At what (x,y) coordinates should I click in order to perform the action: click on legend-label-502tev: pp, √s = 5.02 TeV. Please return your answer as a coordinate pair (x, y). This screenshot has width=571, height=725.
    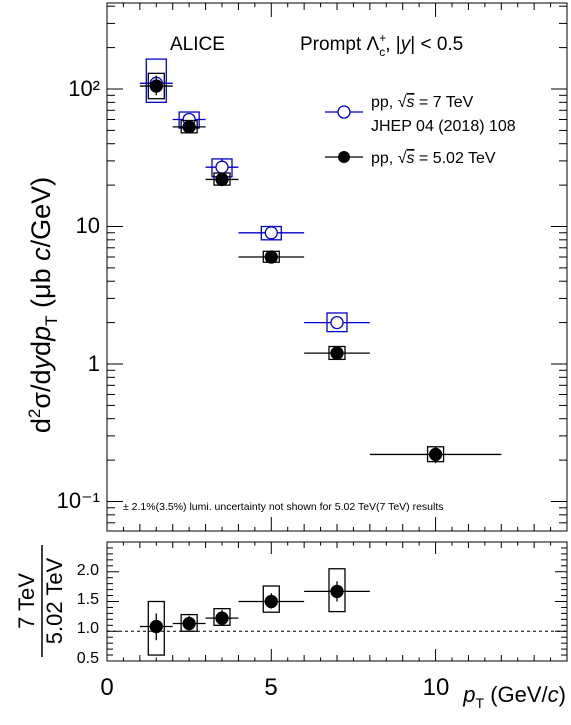
    Looking at the image, I should click on (433, 158).